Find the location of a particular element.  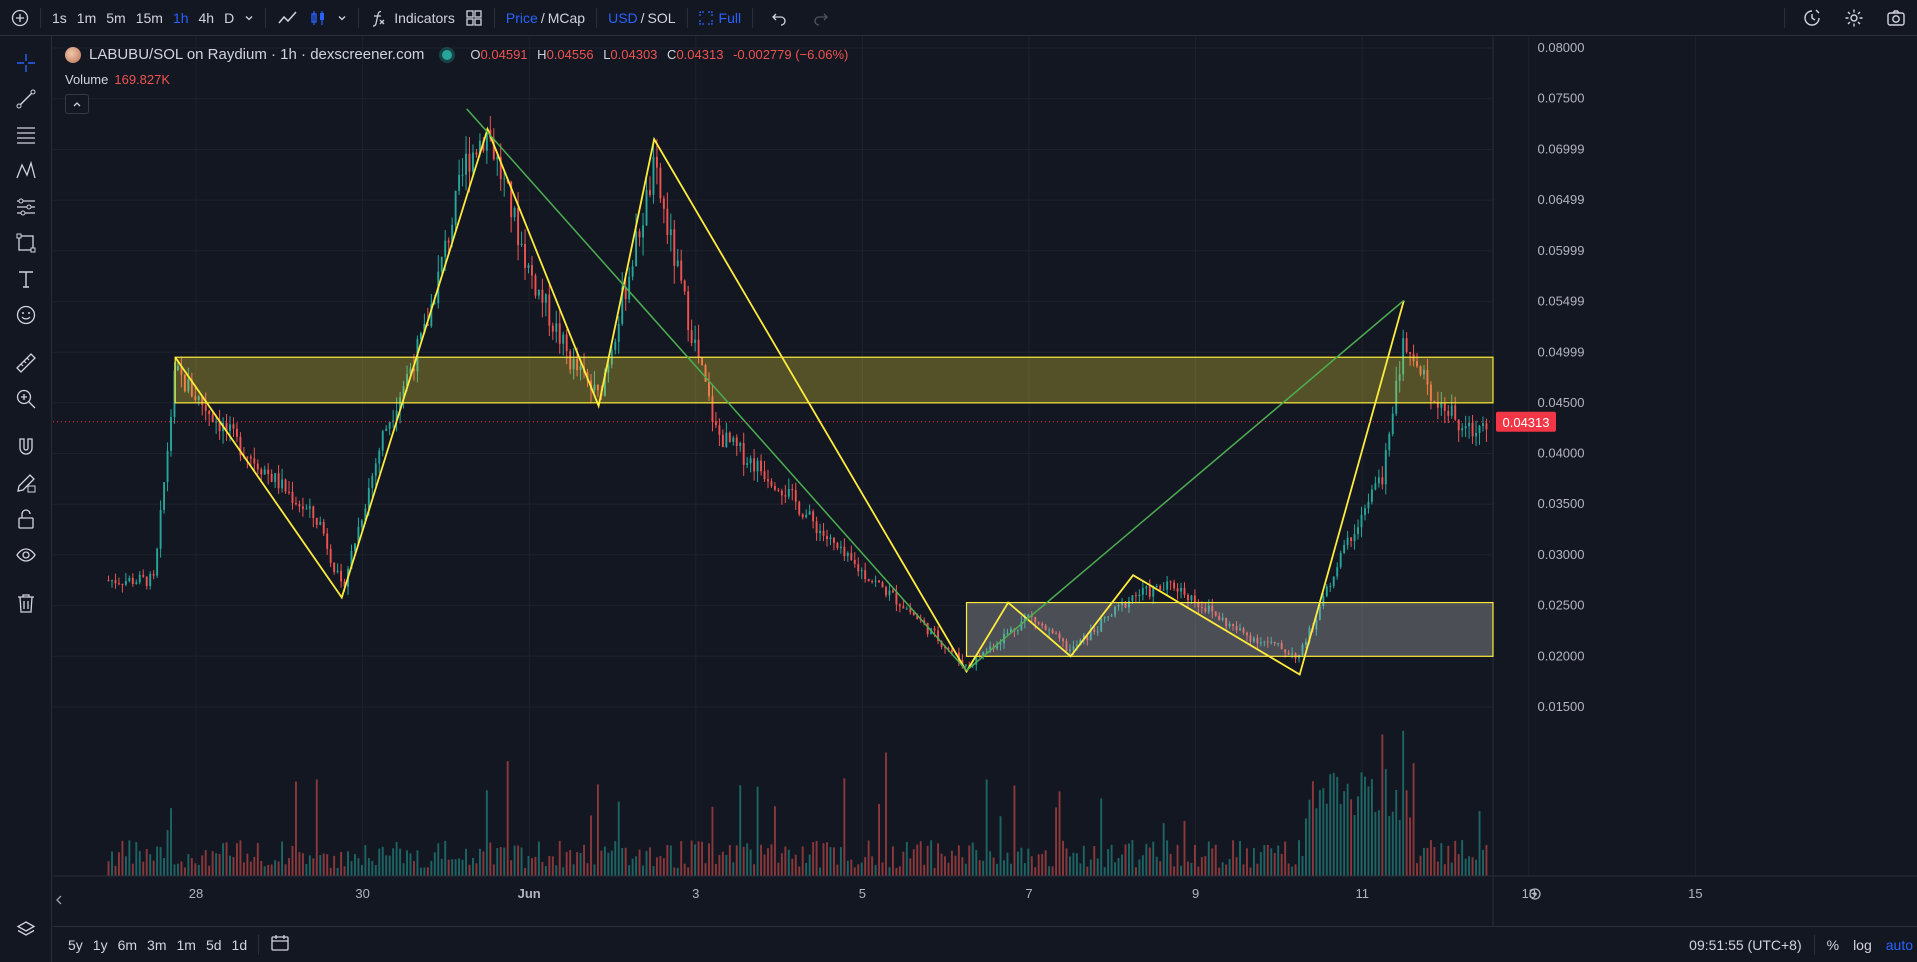

range-5d: 5d is located at coordinates (213, 944).